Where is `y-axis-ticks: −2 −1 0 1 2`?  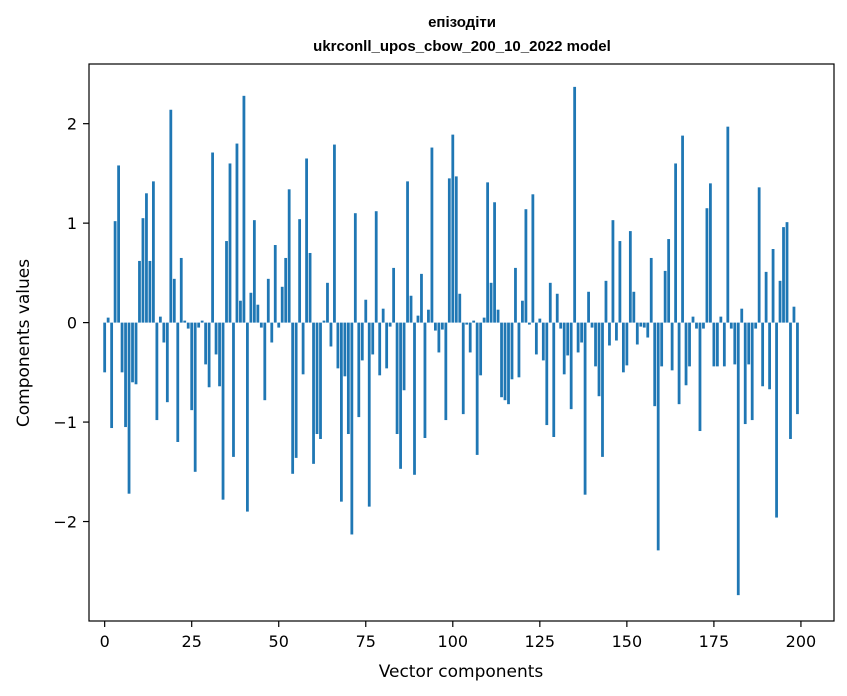 y-axis-ticks: −2 −1 0 1 2 is located at coordinates (71, 323).